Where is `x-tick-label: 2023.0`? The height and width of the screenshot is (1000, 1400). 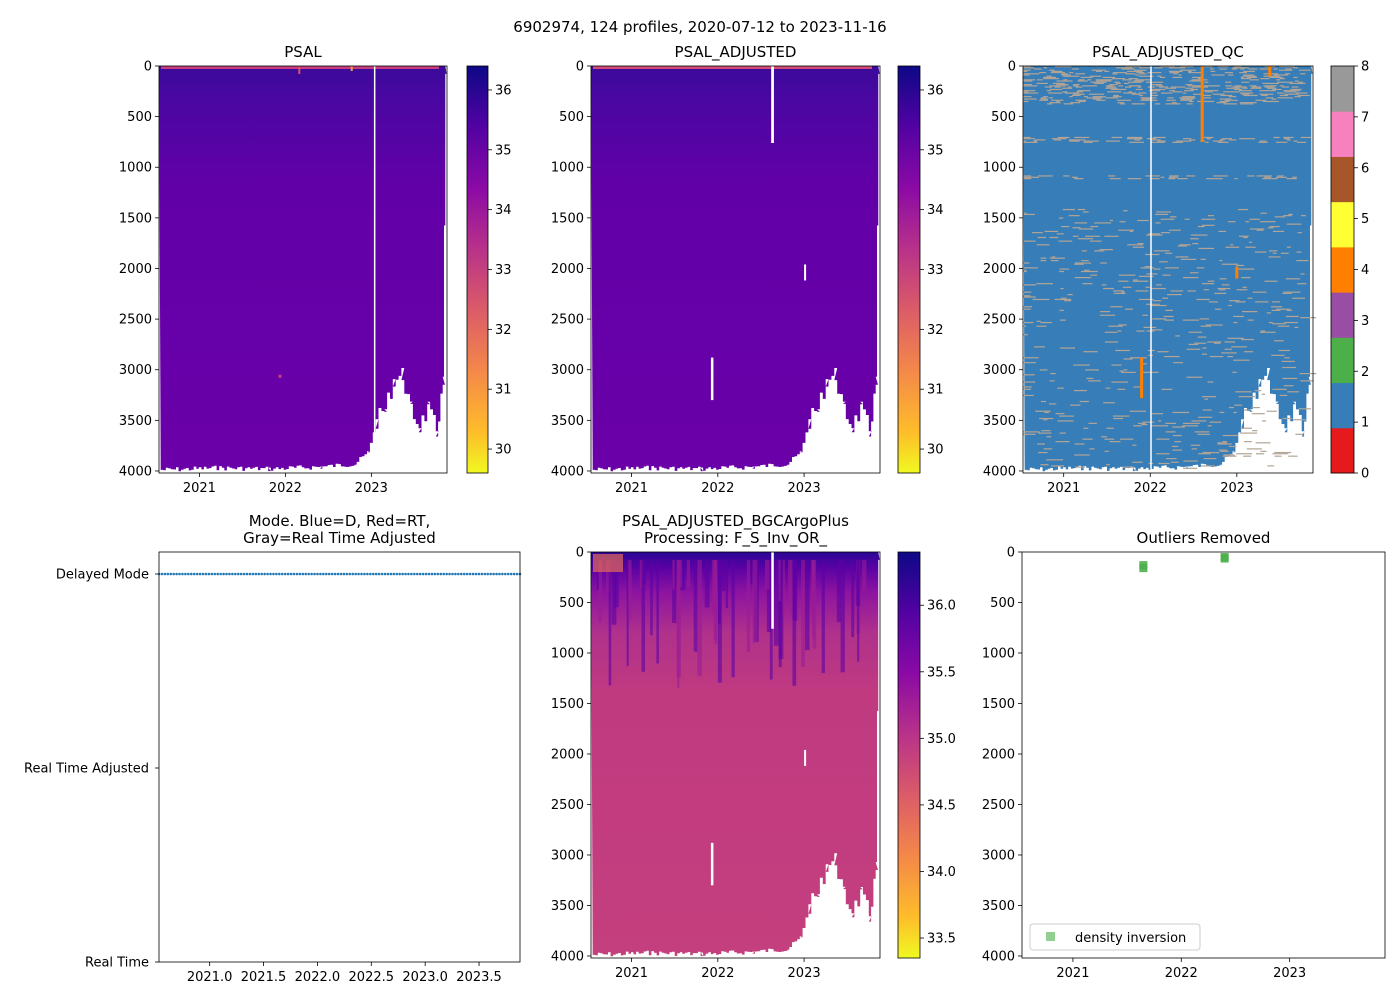 x-tick-label: 2023.0 is located at coordinates (425, 977).